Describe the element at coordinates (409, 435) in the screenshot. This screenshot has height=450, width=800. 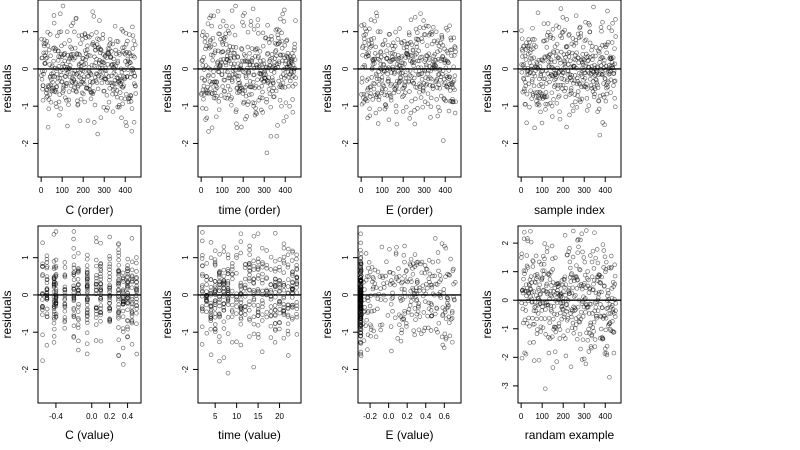
I see `x-axis-title: E (value)` at that location.